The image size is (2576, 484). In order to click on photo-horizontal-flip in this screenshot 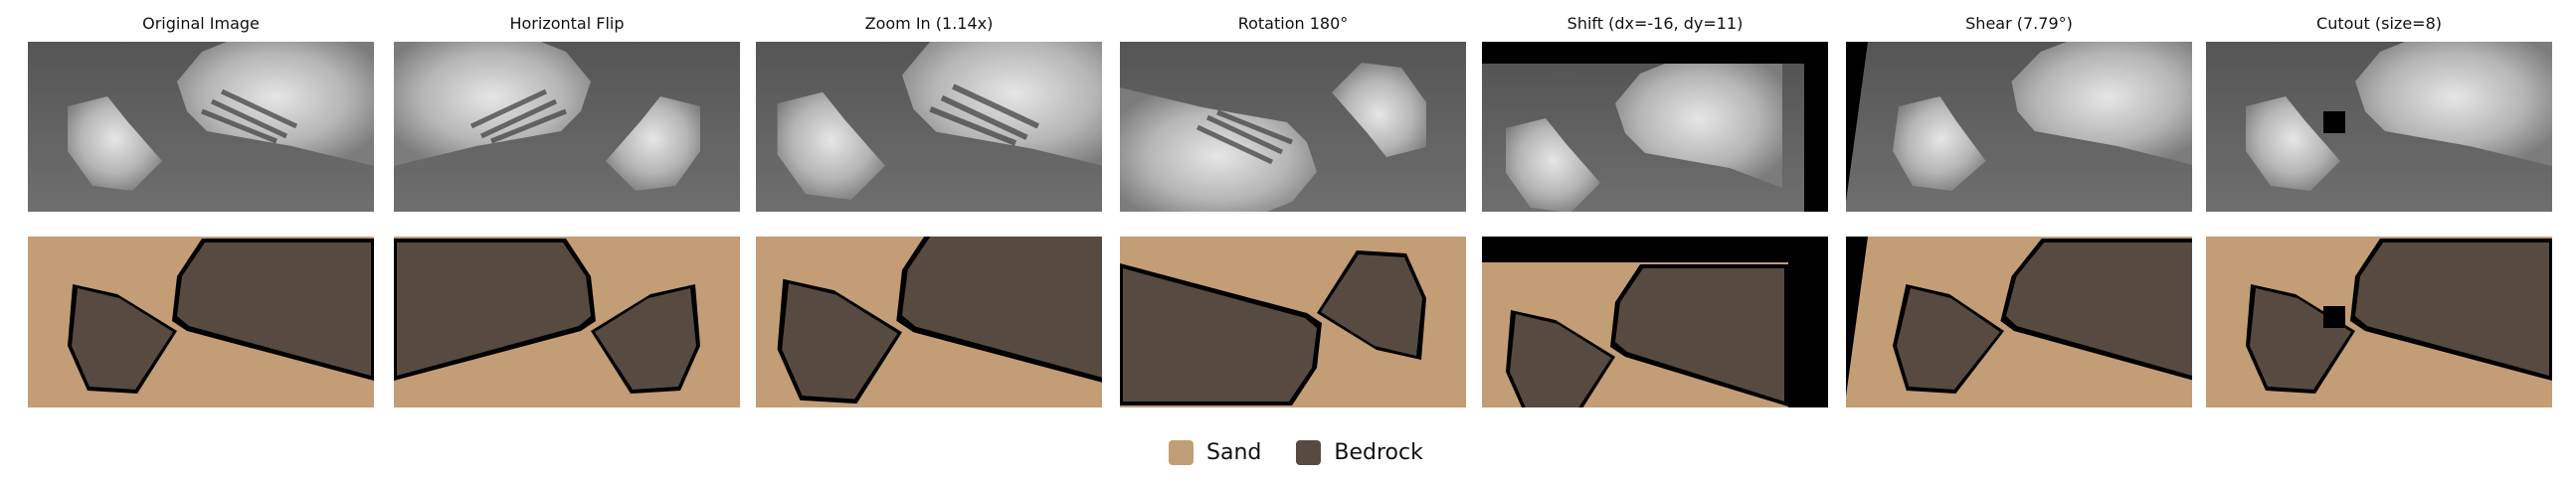, I will do `click(567, 127)`.